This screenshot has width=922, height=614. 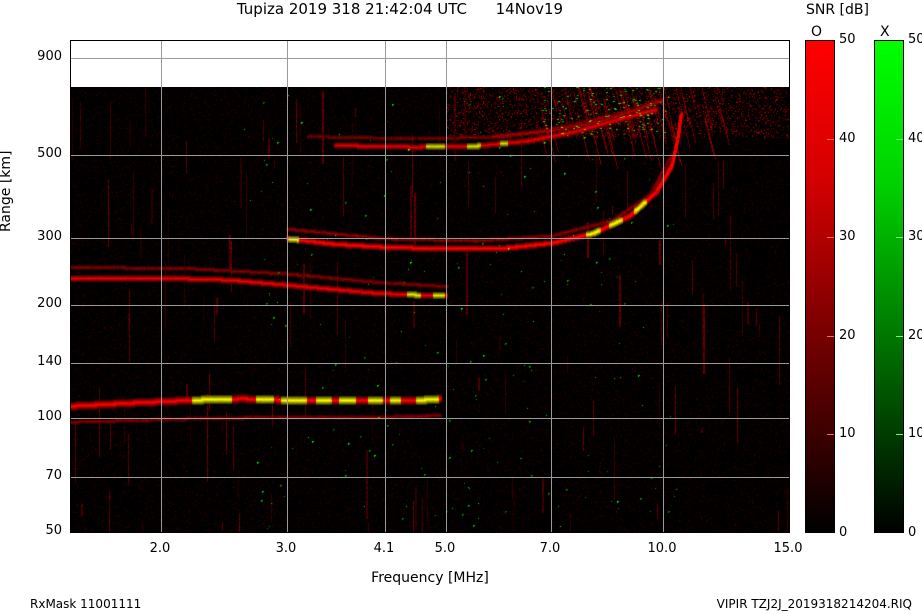 What do you see at coordinates (843, 532) in the screenshot?
I see `colorbar-o-tick: 0` at bounding box center [843, 532].